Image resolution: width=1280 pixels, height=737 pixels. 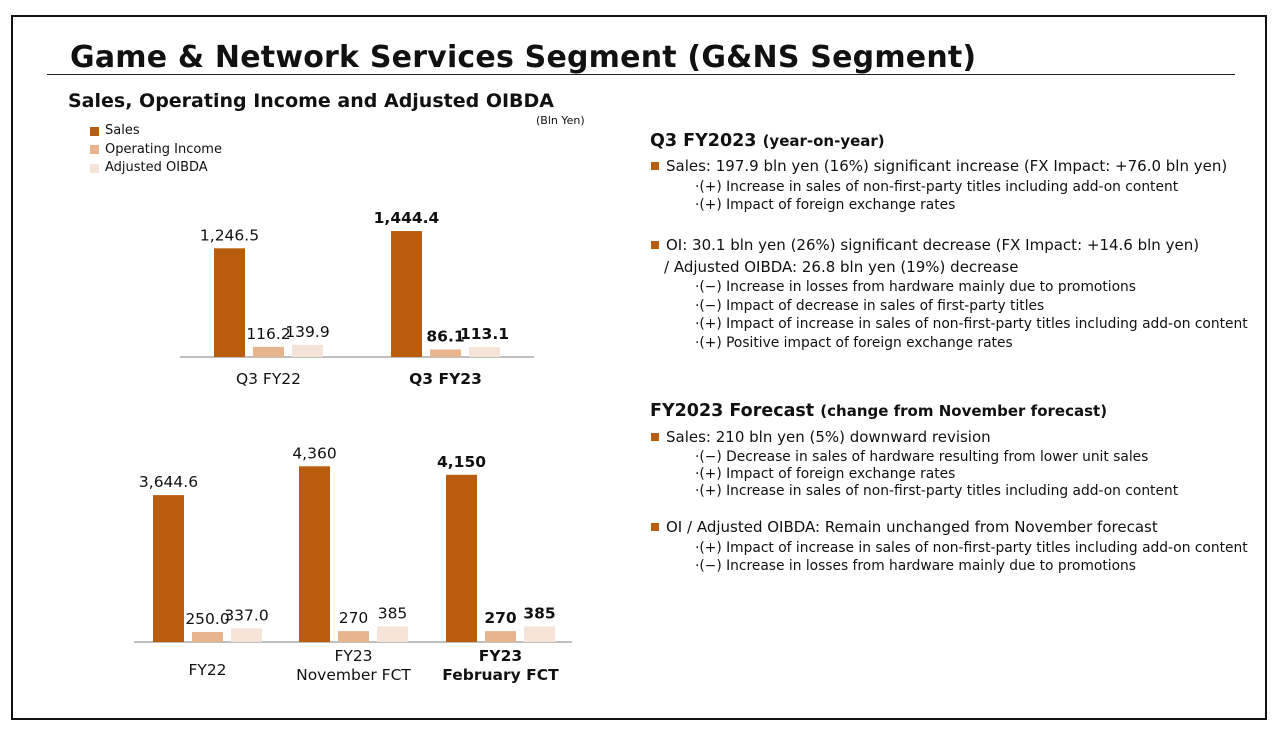 I want to click on q3-heading: Q3 FY2023 (year-on-year), so click(x=767, y=141).